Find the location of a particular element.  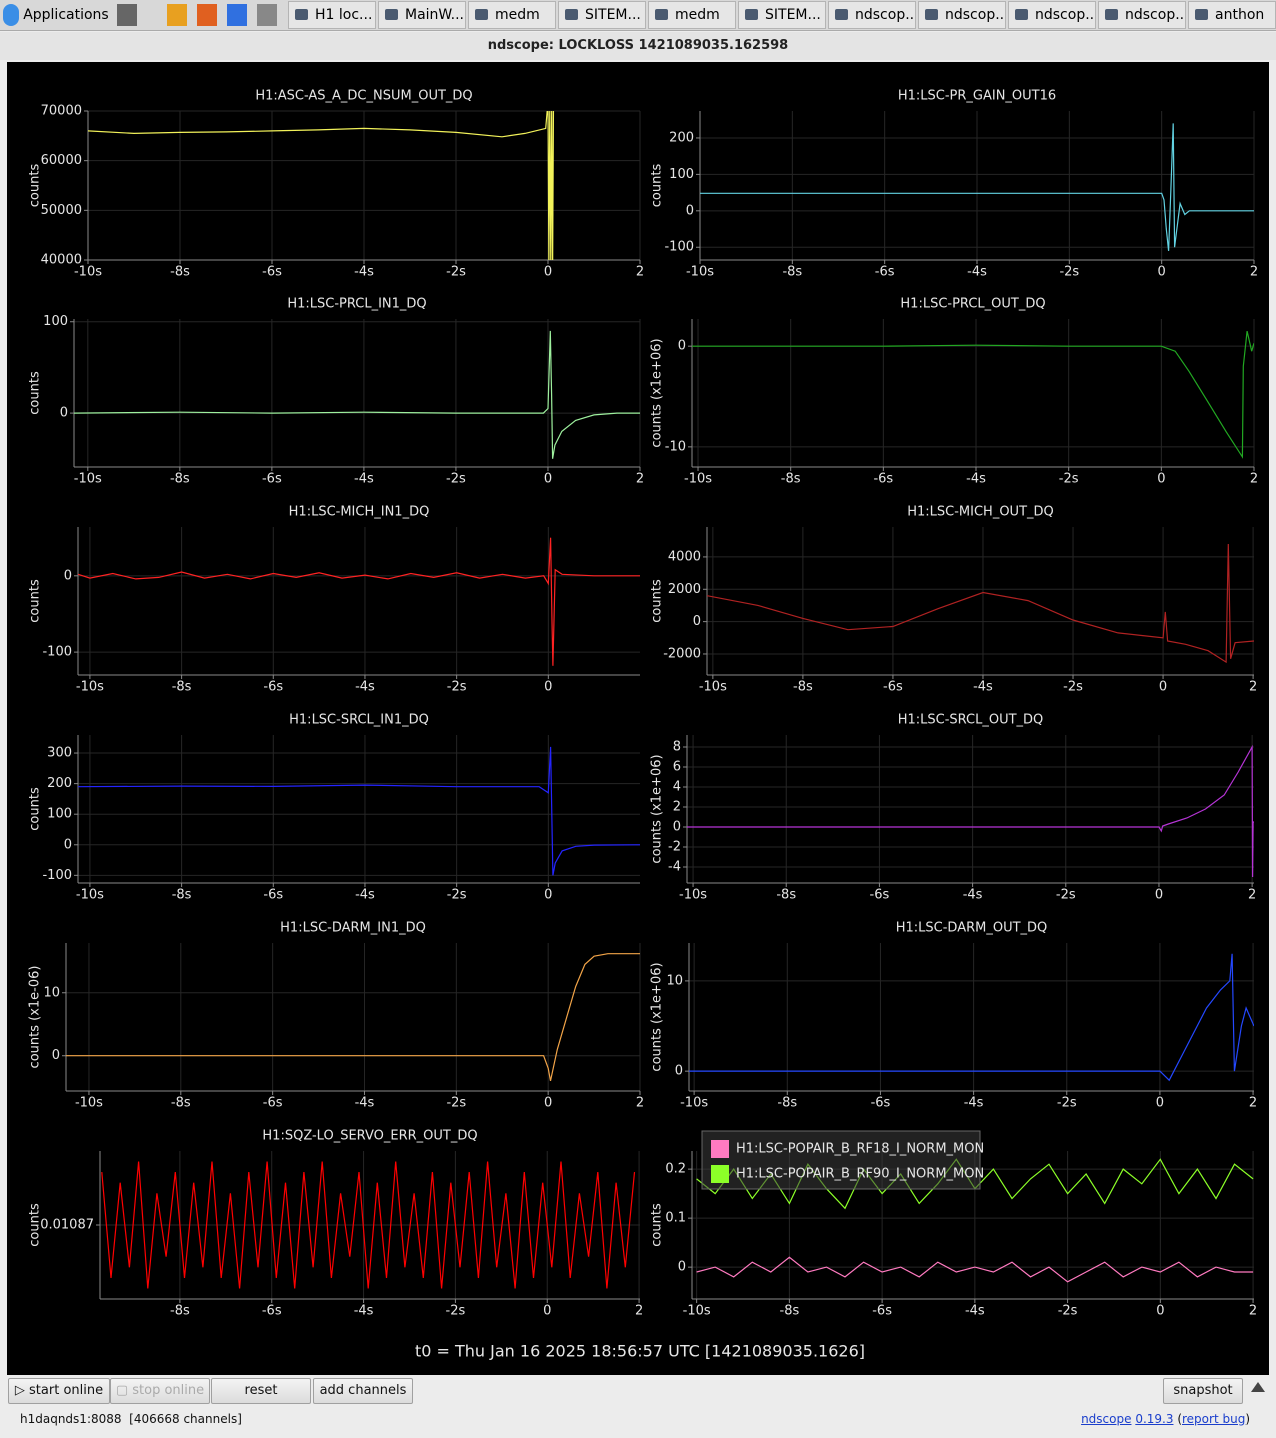

y-tick-label: 60000 is located at coordinates (61, 160).